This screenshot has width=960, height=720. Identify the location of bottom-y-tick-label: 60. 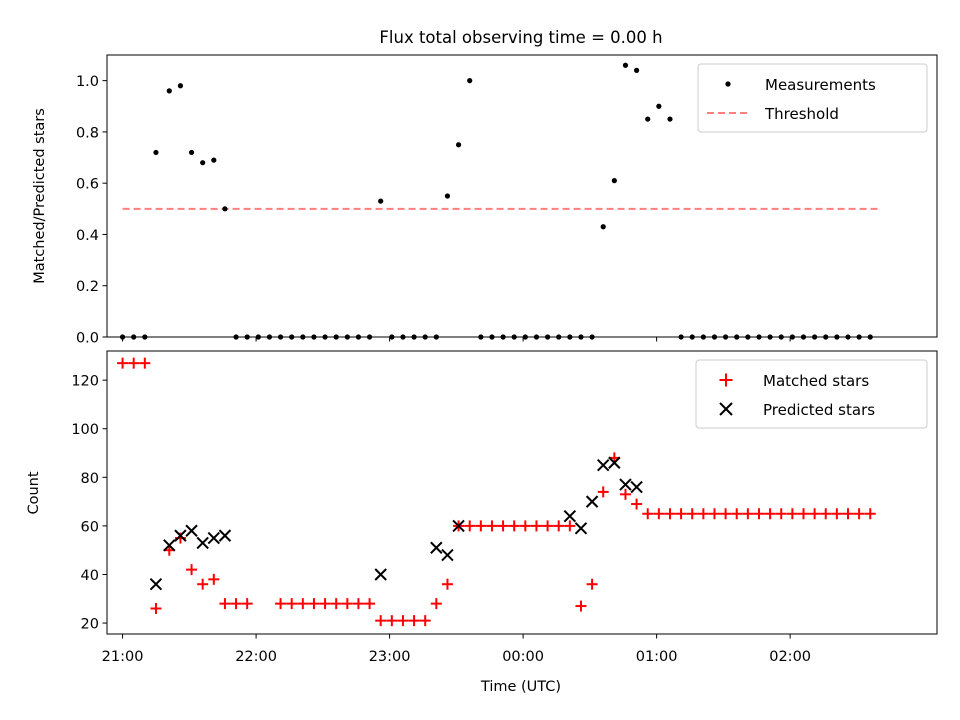
(90, 527).